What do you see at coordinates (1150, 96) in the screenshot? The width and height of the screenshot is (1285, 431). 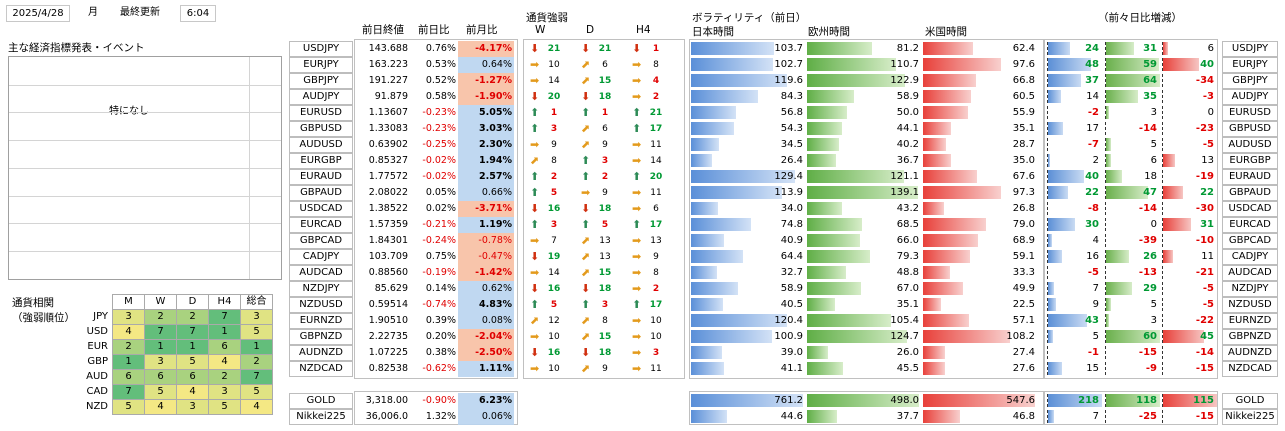 I see `diff-eu-value: 35` at bounding box center [1150, 96].